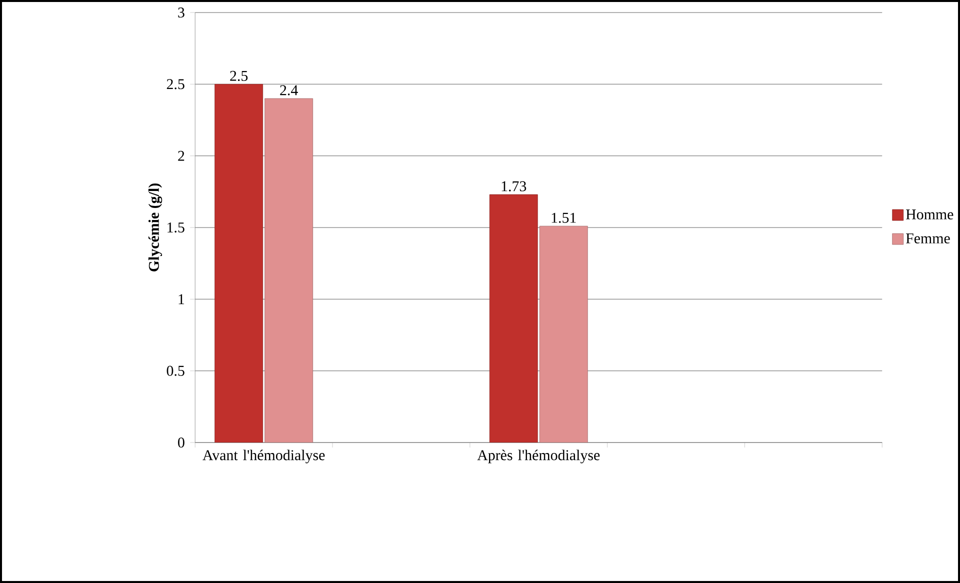 This screenshot has height=583, width=960. I want to click on y-tick-label: 1.5, so click(176, 227).